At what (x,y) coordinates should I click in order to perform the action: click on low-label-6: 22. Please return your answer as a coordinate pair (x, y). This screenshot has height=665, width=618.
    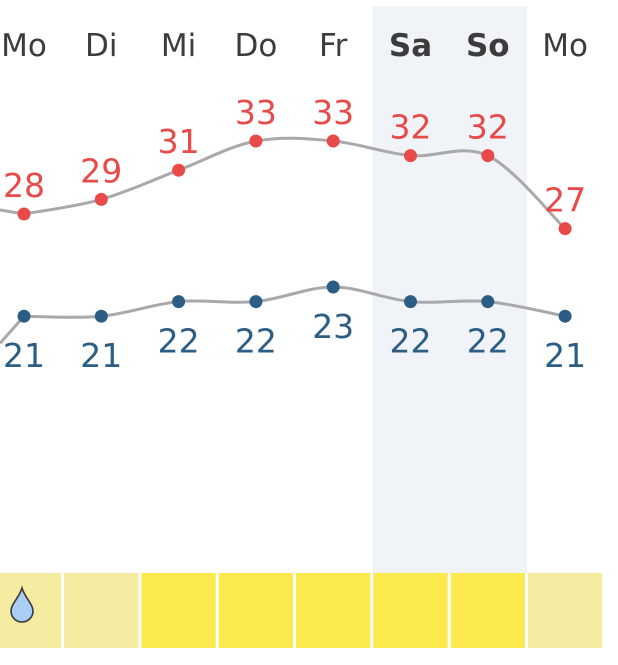
    Looking at the image, I should click on (488, 341).